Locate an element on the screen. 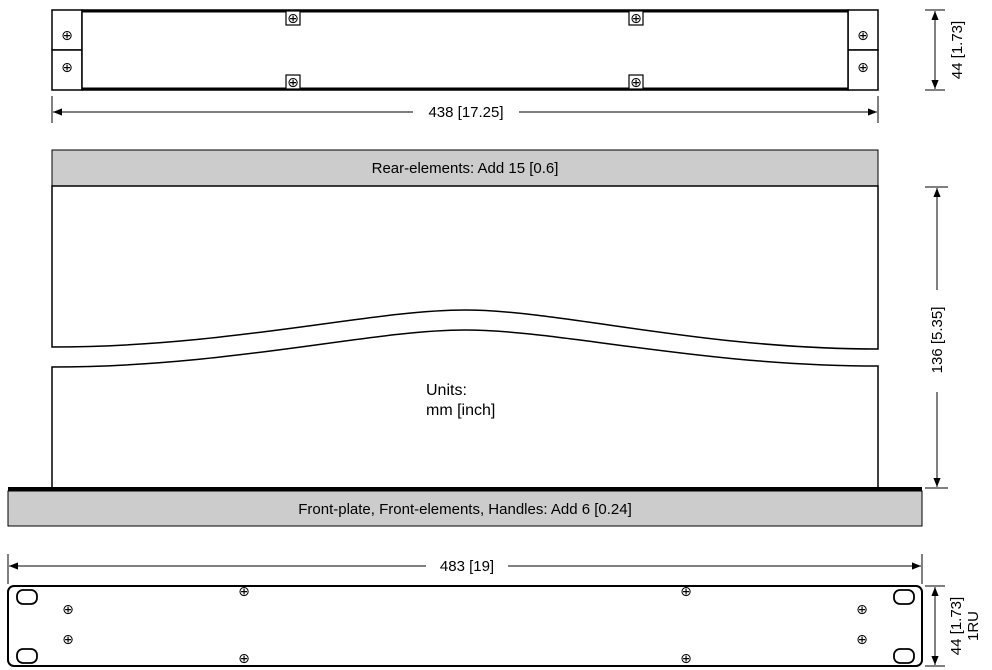  rack-units-label: 1RU is located at coordinates (973, 626).